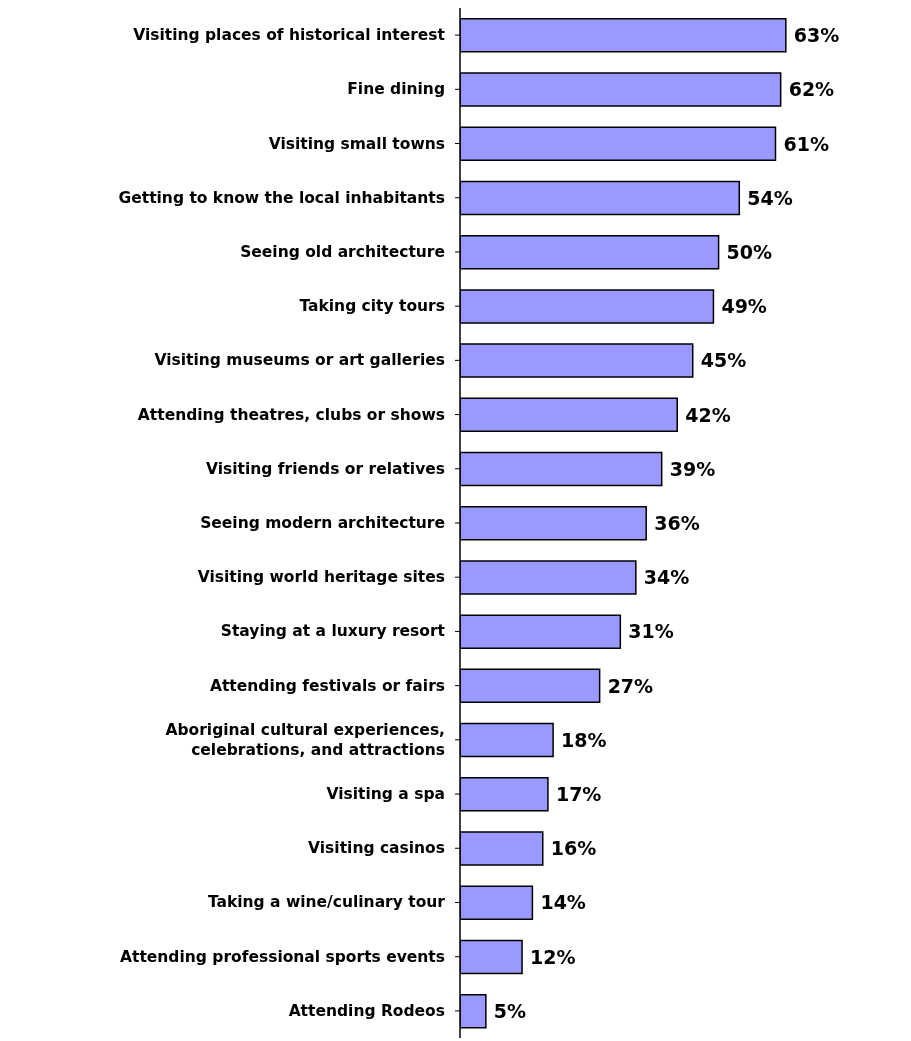 This screenshot has width=911, height=1041. I want to click on data-label: 12%, so click(553, 956).